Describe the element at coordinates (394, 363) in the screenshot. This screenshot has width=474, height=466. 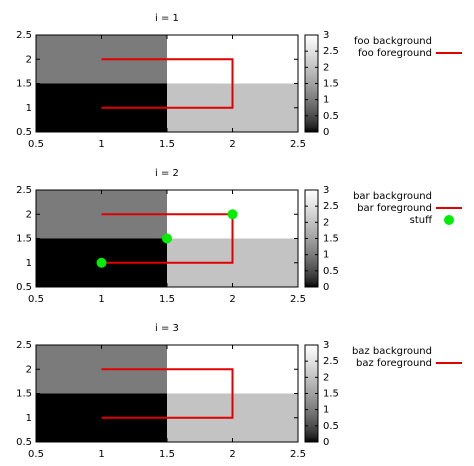
I see `legend-label: baz foreground` at that location.